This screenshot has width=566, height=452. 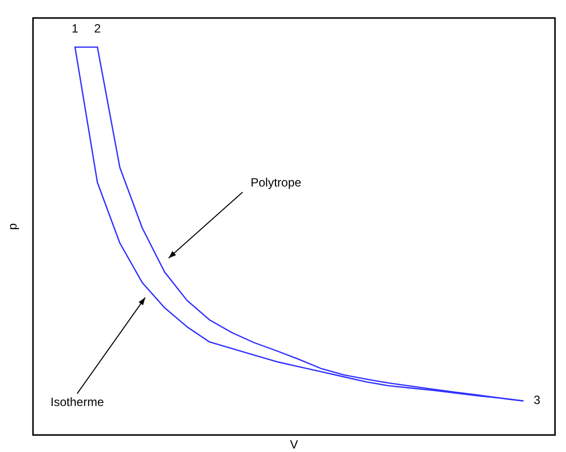 I want to click on text: 2, so click(x=98, y=28).